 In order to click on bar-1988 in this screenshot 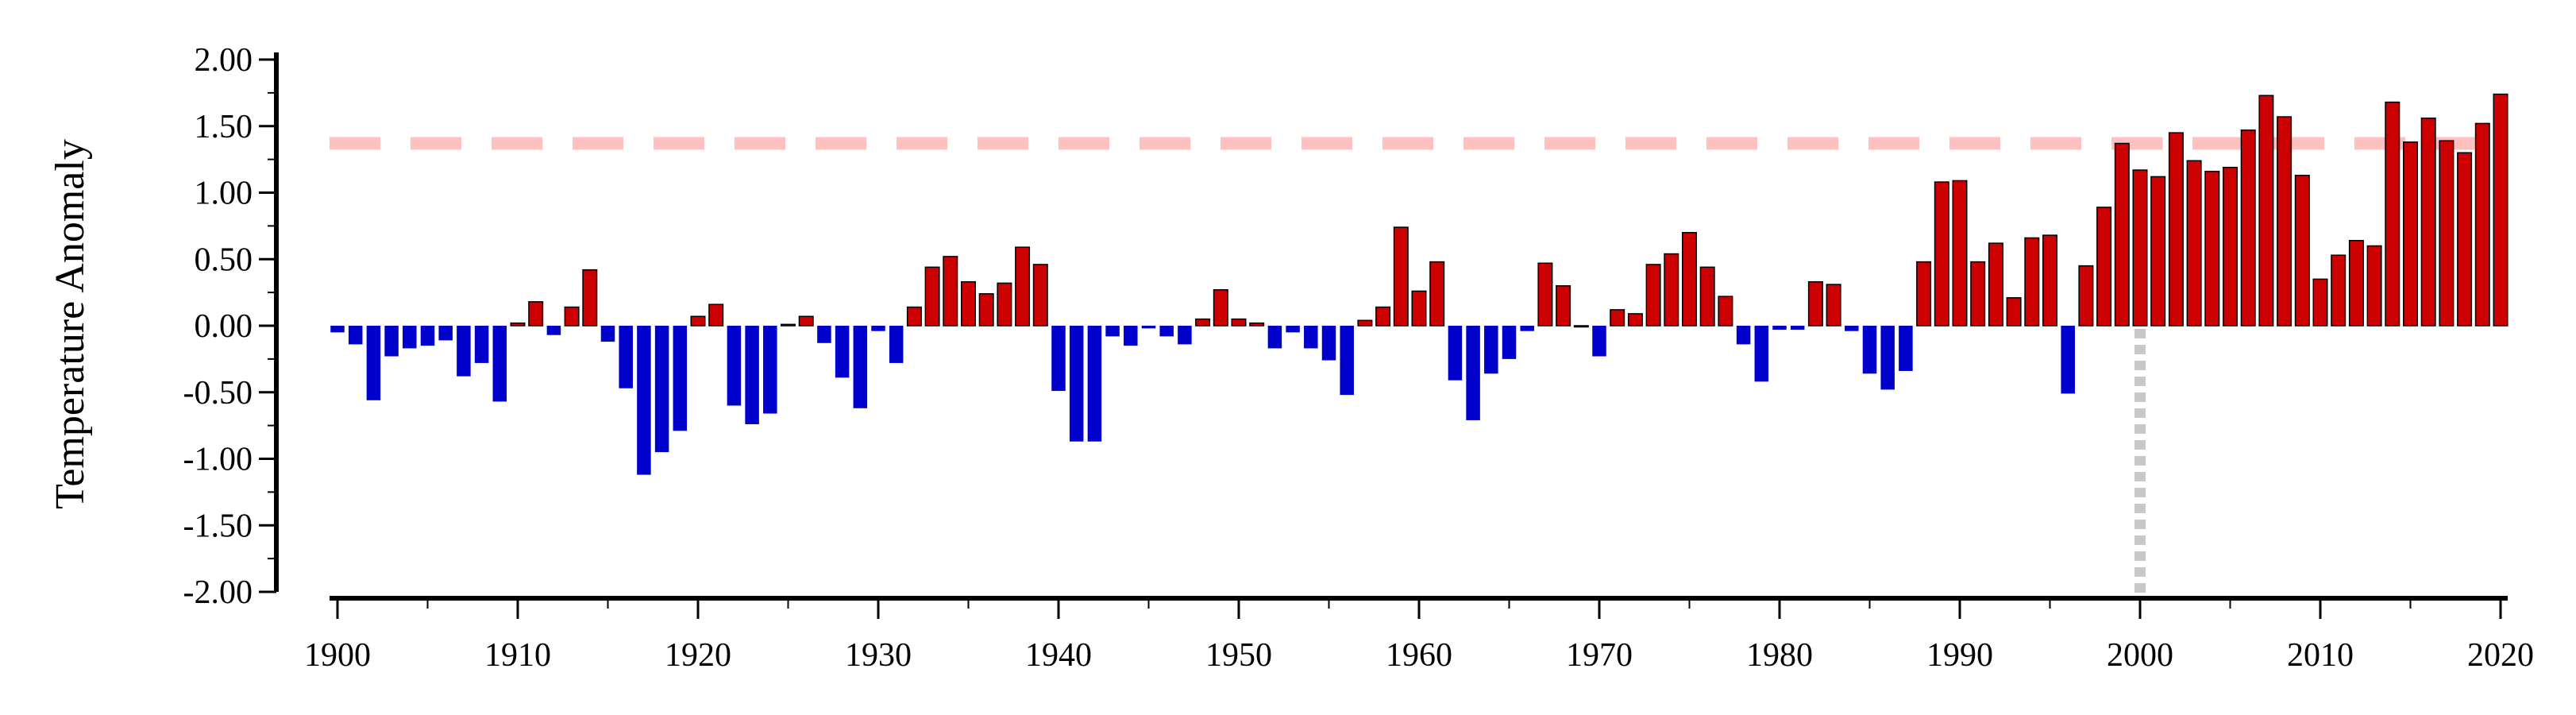, I will do `click(1924, 294)`.